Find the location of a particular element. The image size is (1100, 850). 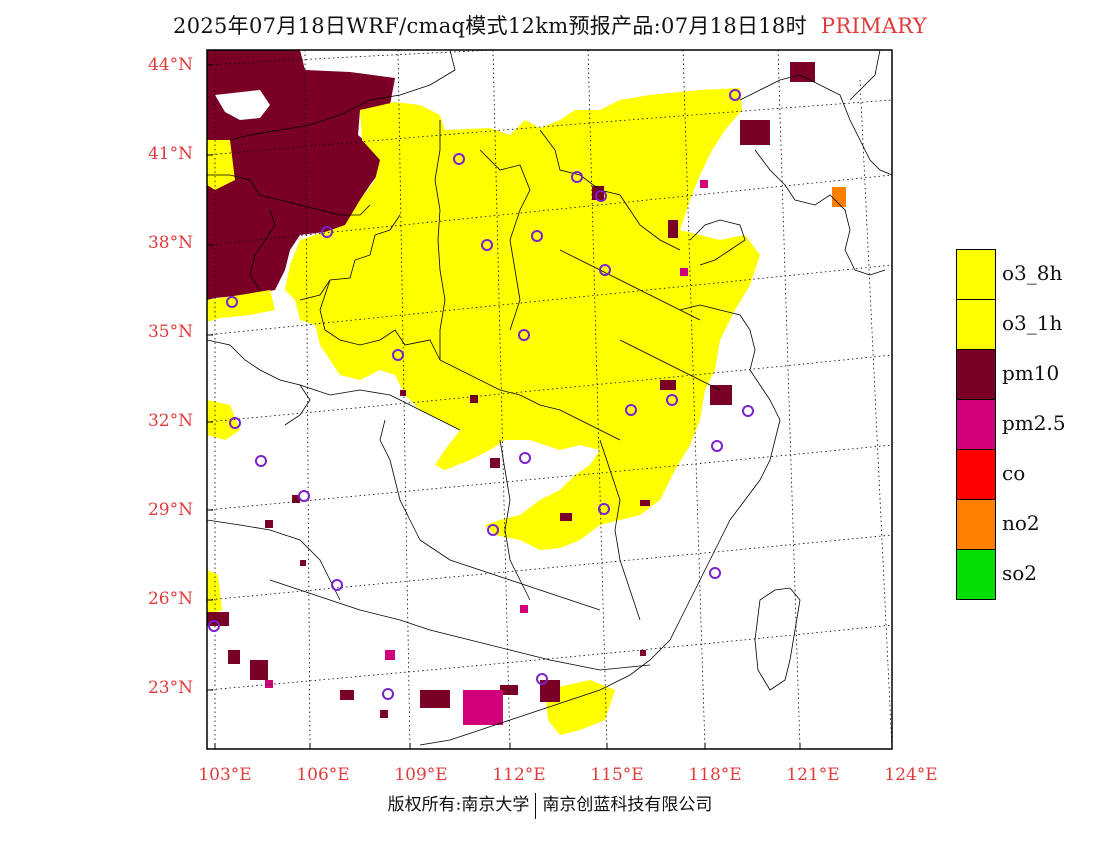

legend-label: pm10 is located at coordinates (1031, 373).